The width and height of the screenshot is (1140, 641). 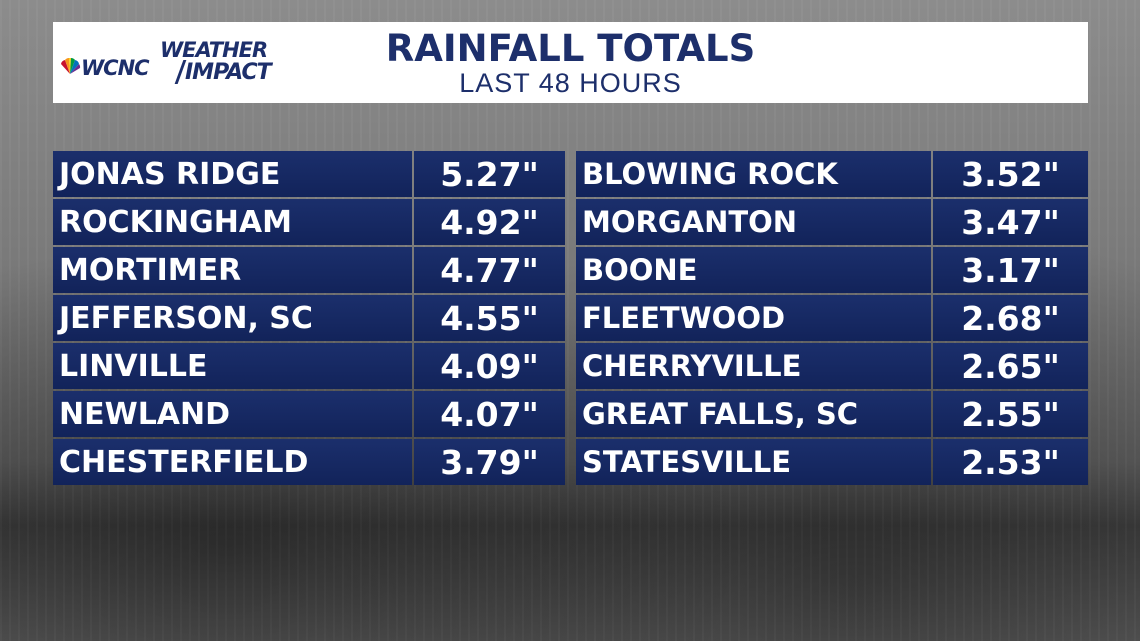 What do you see at coordinates (232, 270) in the screenshot?
I see `location-cell: MORTIMER` at bounding box center [232, 270].